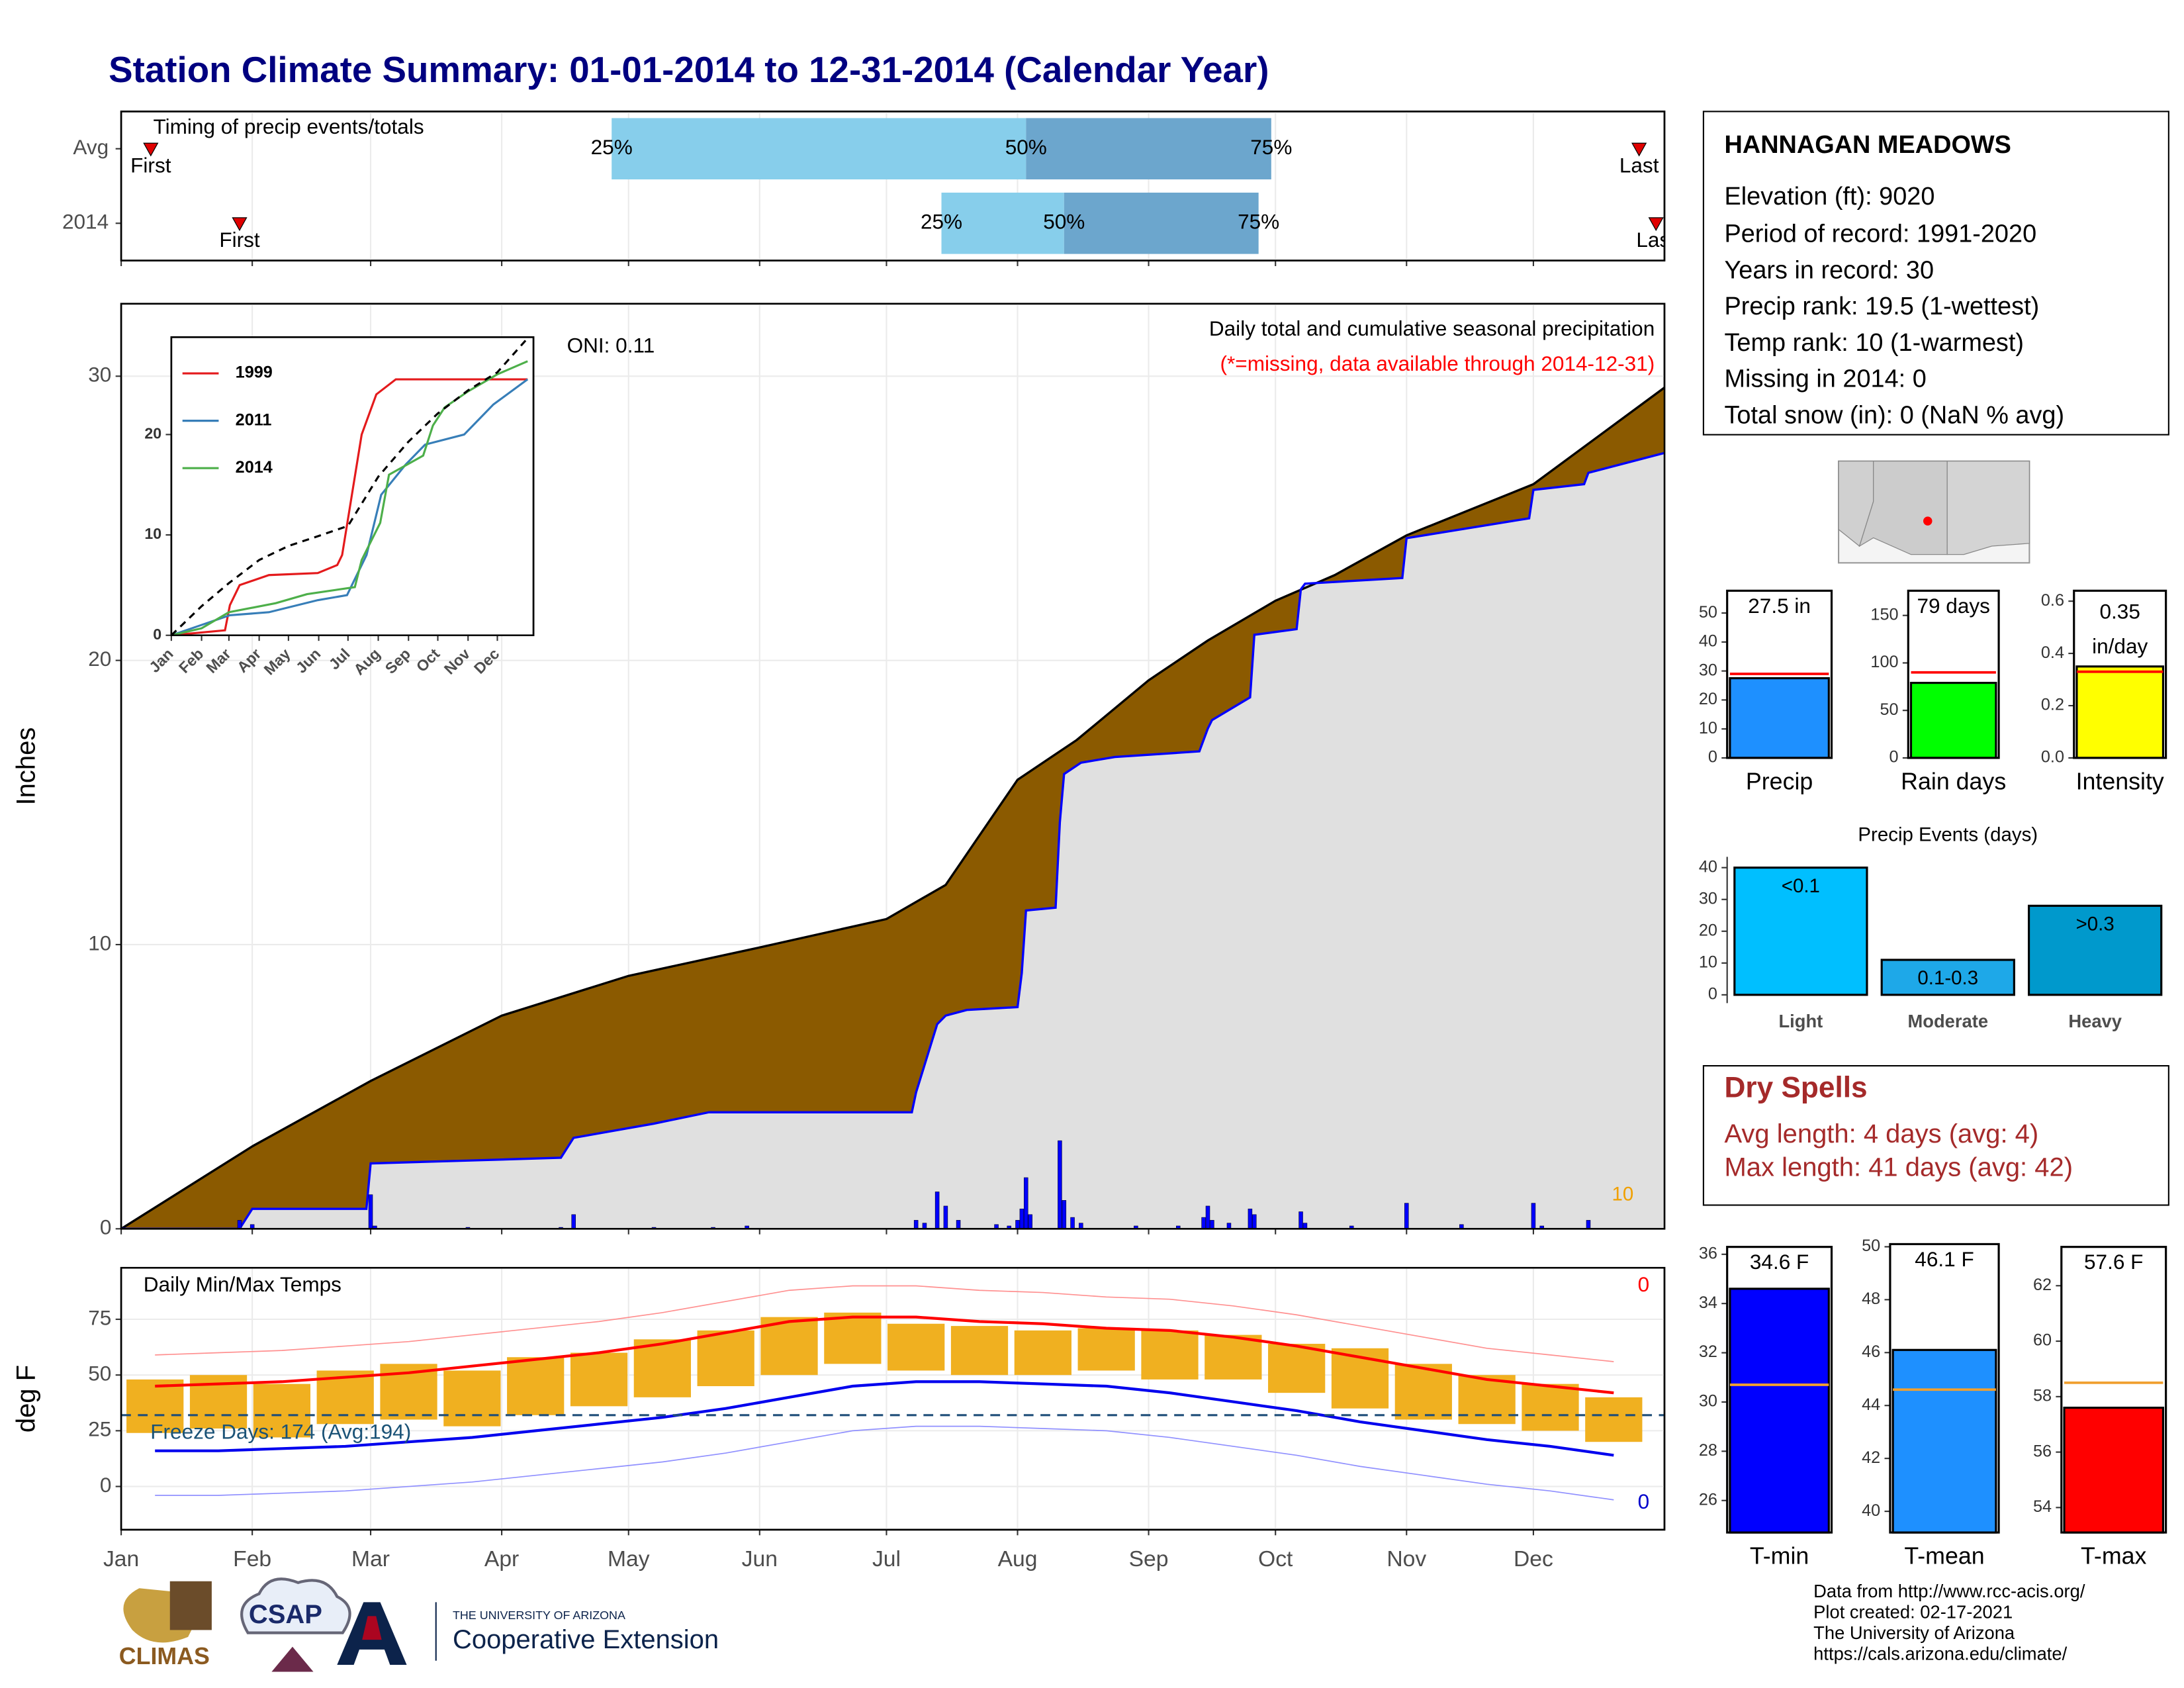 This screenshot has height=1688, width=2184. What do you see at coordinates (1945, 1259) in the screenshot?
I see `value-label: 46.1 F` at bounding box center [1945, 1259].